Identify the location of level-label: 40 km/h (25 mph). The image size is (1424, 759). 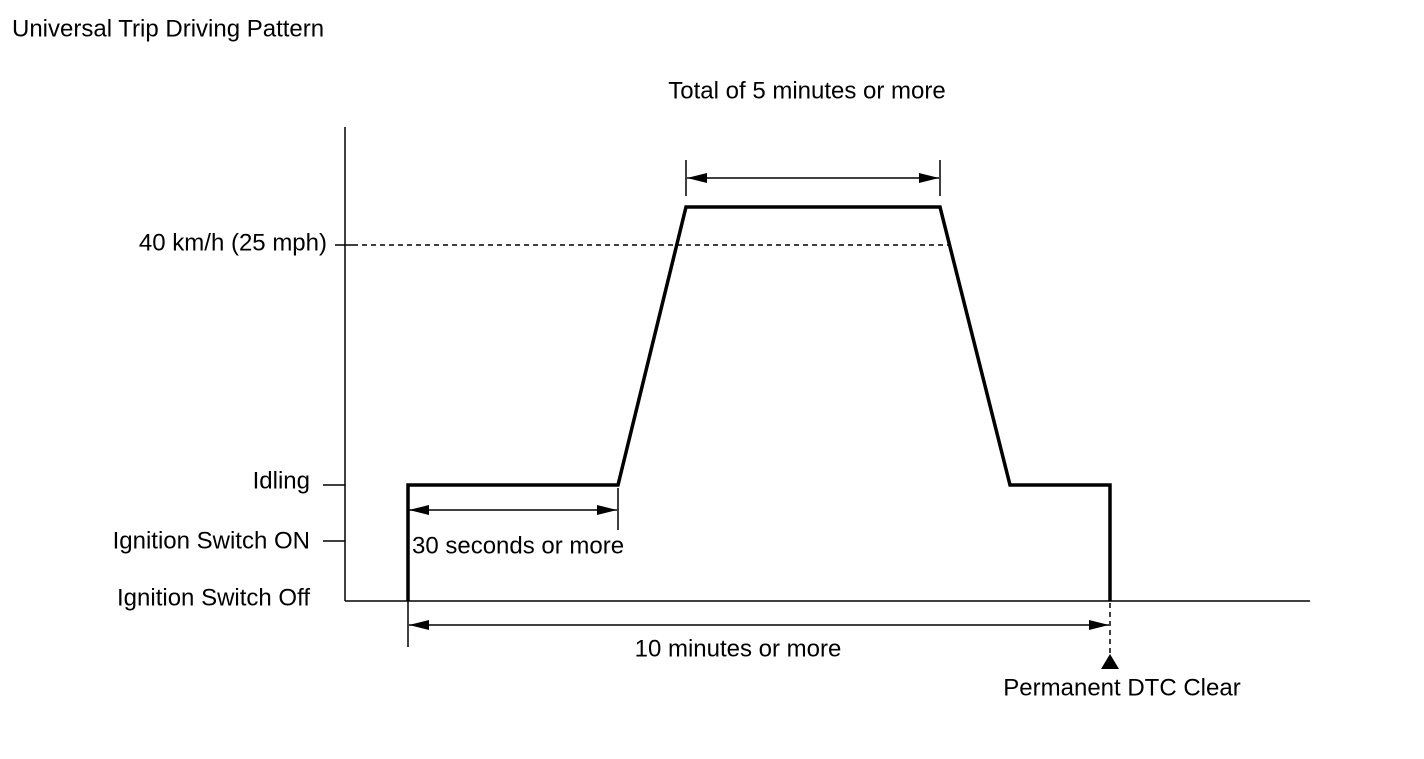
(233, 242).